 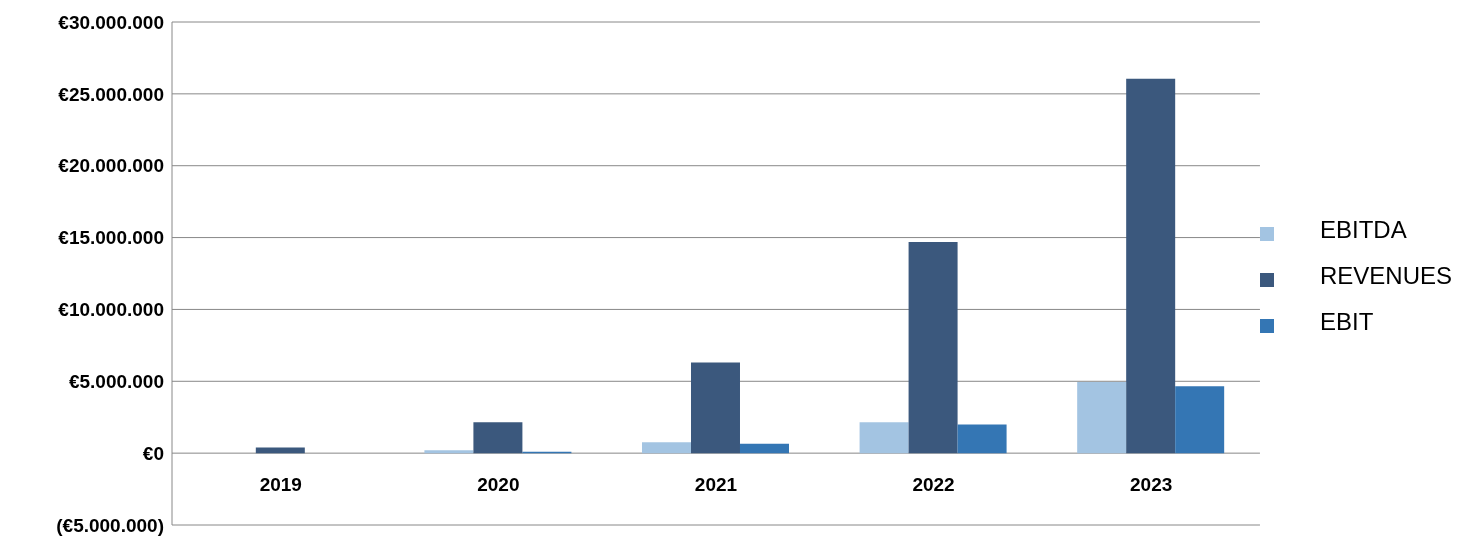 What do you see at coordinates (111, 238) in the screenshot?
I see `y-tick-label: €15.000.000` at bounding box center [111, 238].